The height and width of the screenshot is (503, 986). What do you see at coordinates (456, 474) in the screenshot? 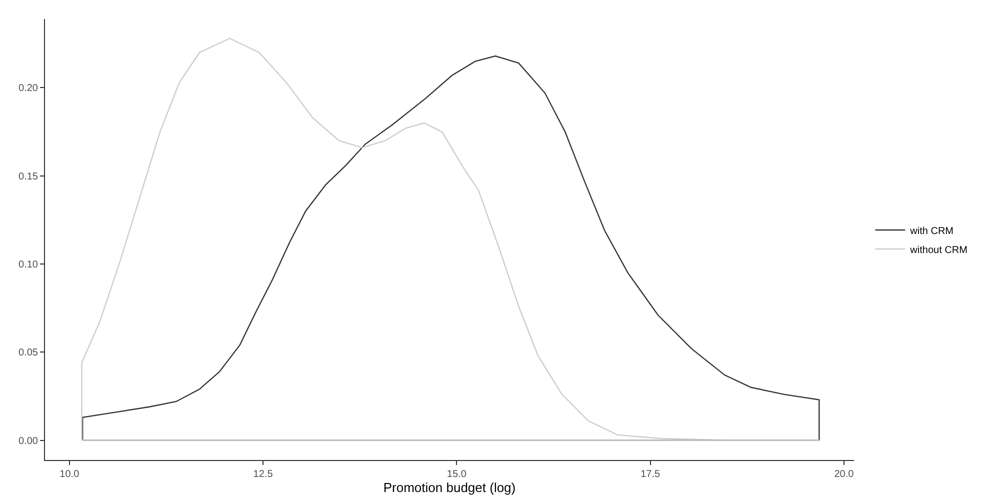
I see `x-tick-label: 15.0` at bounding box center [456, 474].